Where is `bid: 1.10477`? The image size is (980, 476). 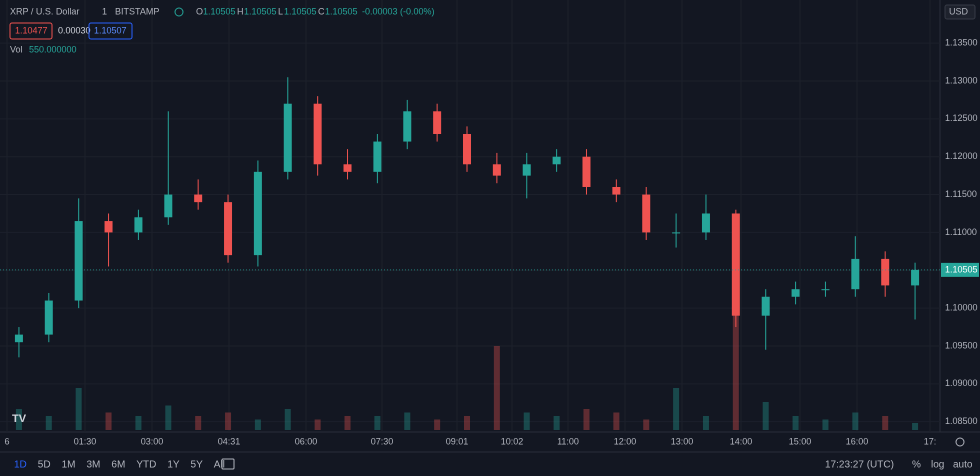 bid: 1.10477 is located at coordinates (31, 30).